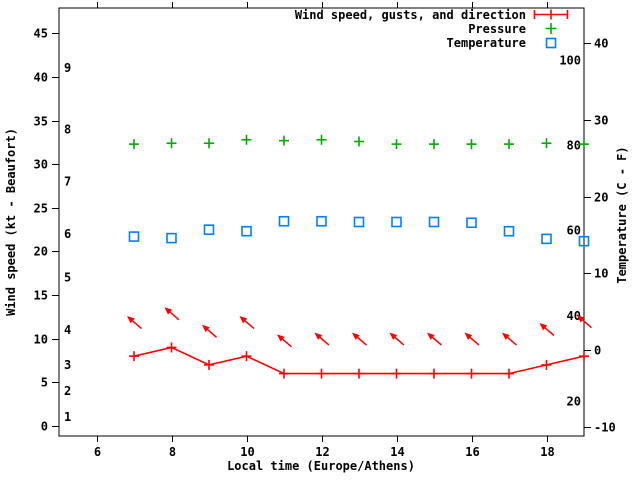 The width and height of the screenshot is (640, 480). Describe the element at coordinates (67, 278) in the screenshot. I see `beaufort-scale-label: 5` at that location.